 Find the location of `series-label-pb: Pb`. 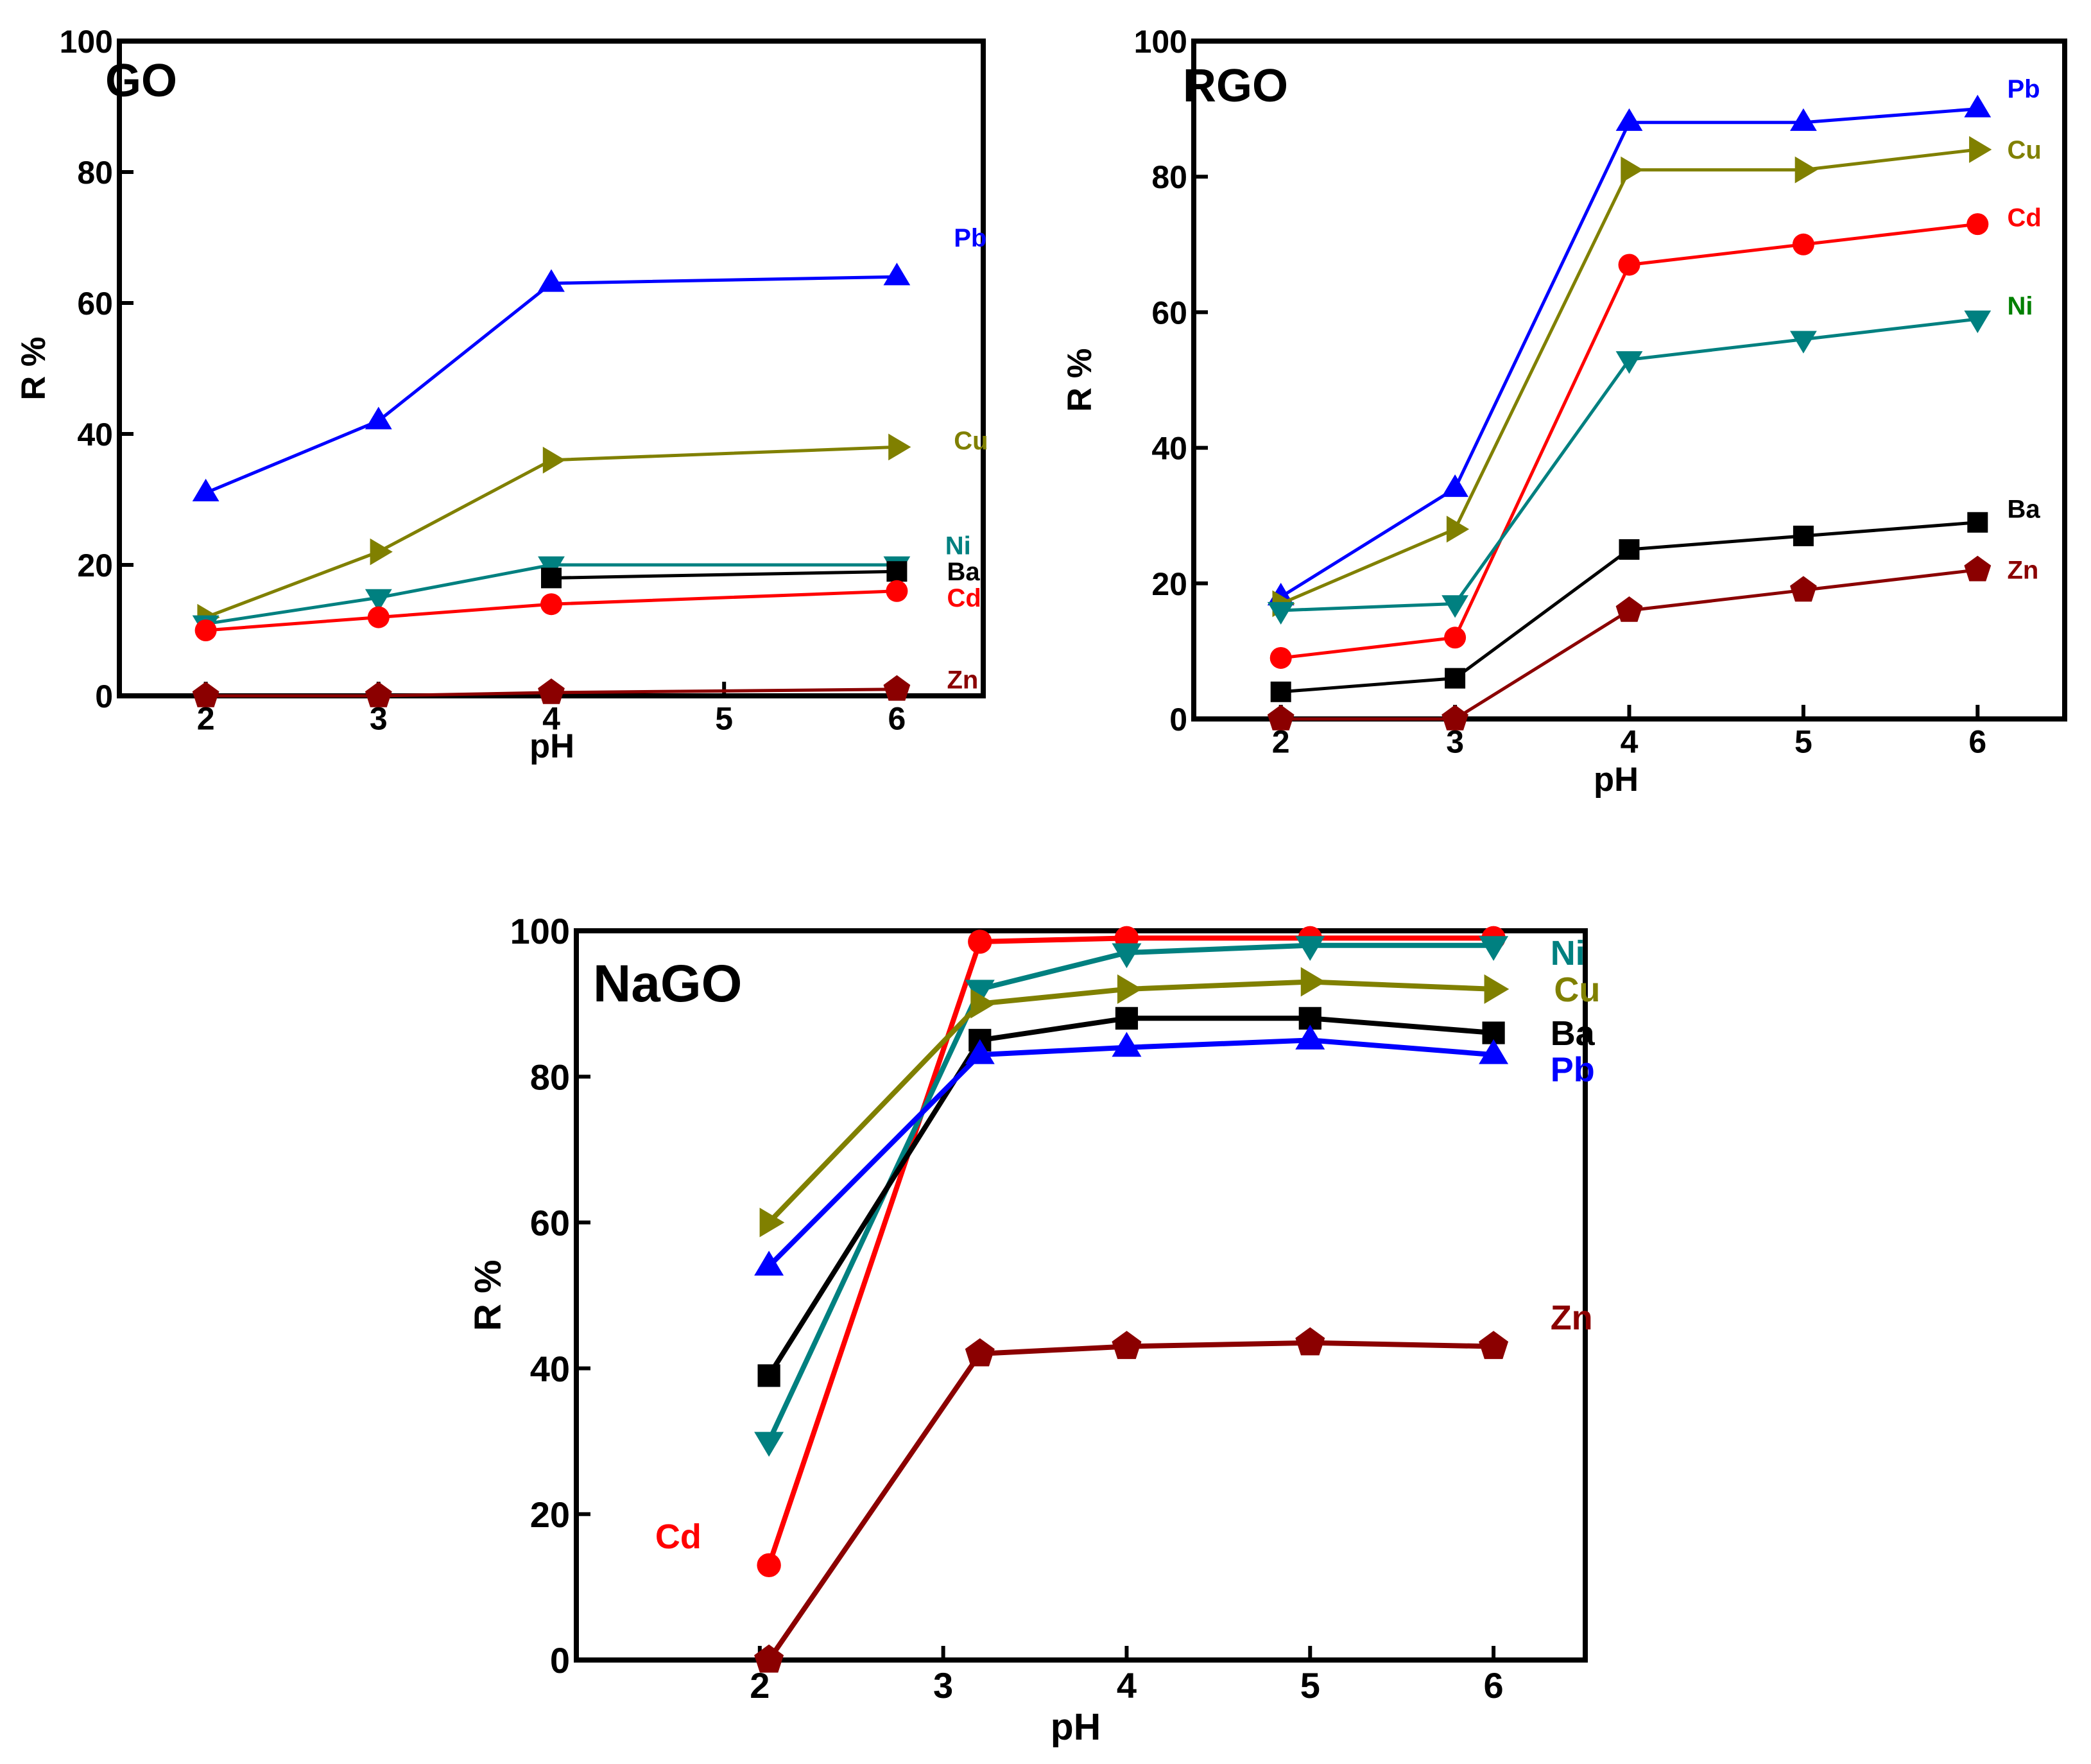

series-label-pb: Pb is located at coordinates (2023, 89).